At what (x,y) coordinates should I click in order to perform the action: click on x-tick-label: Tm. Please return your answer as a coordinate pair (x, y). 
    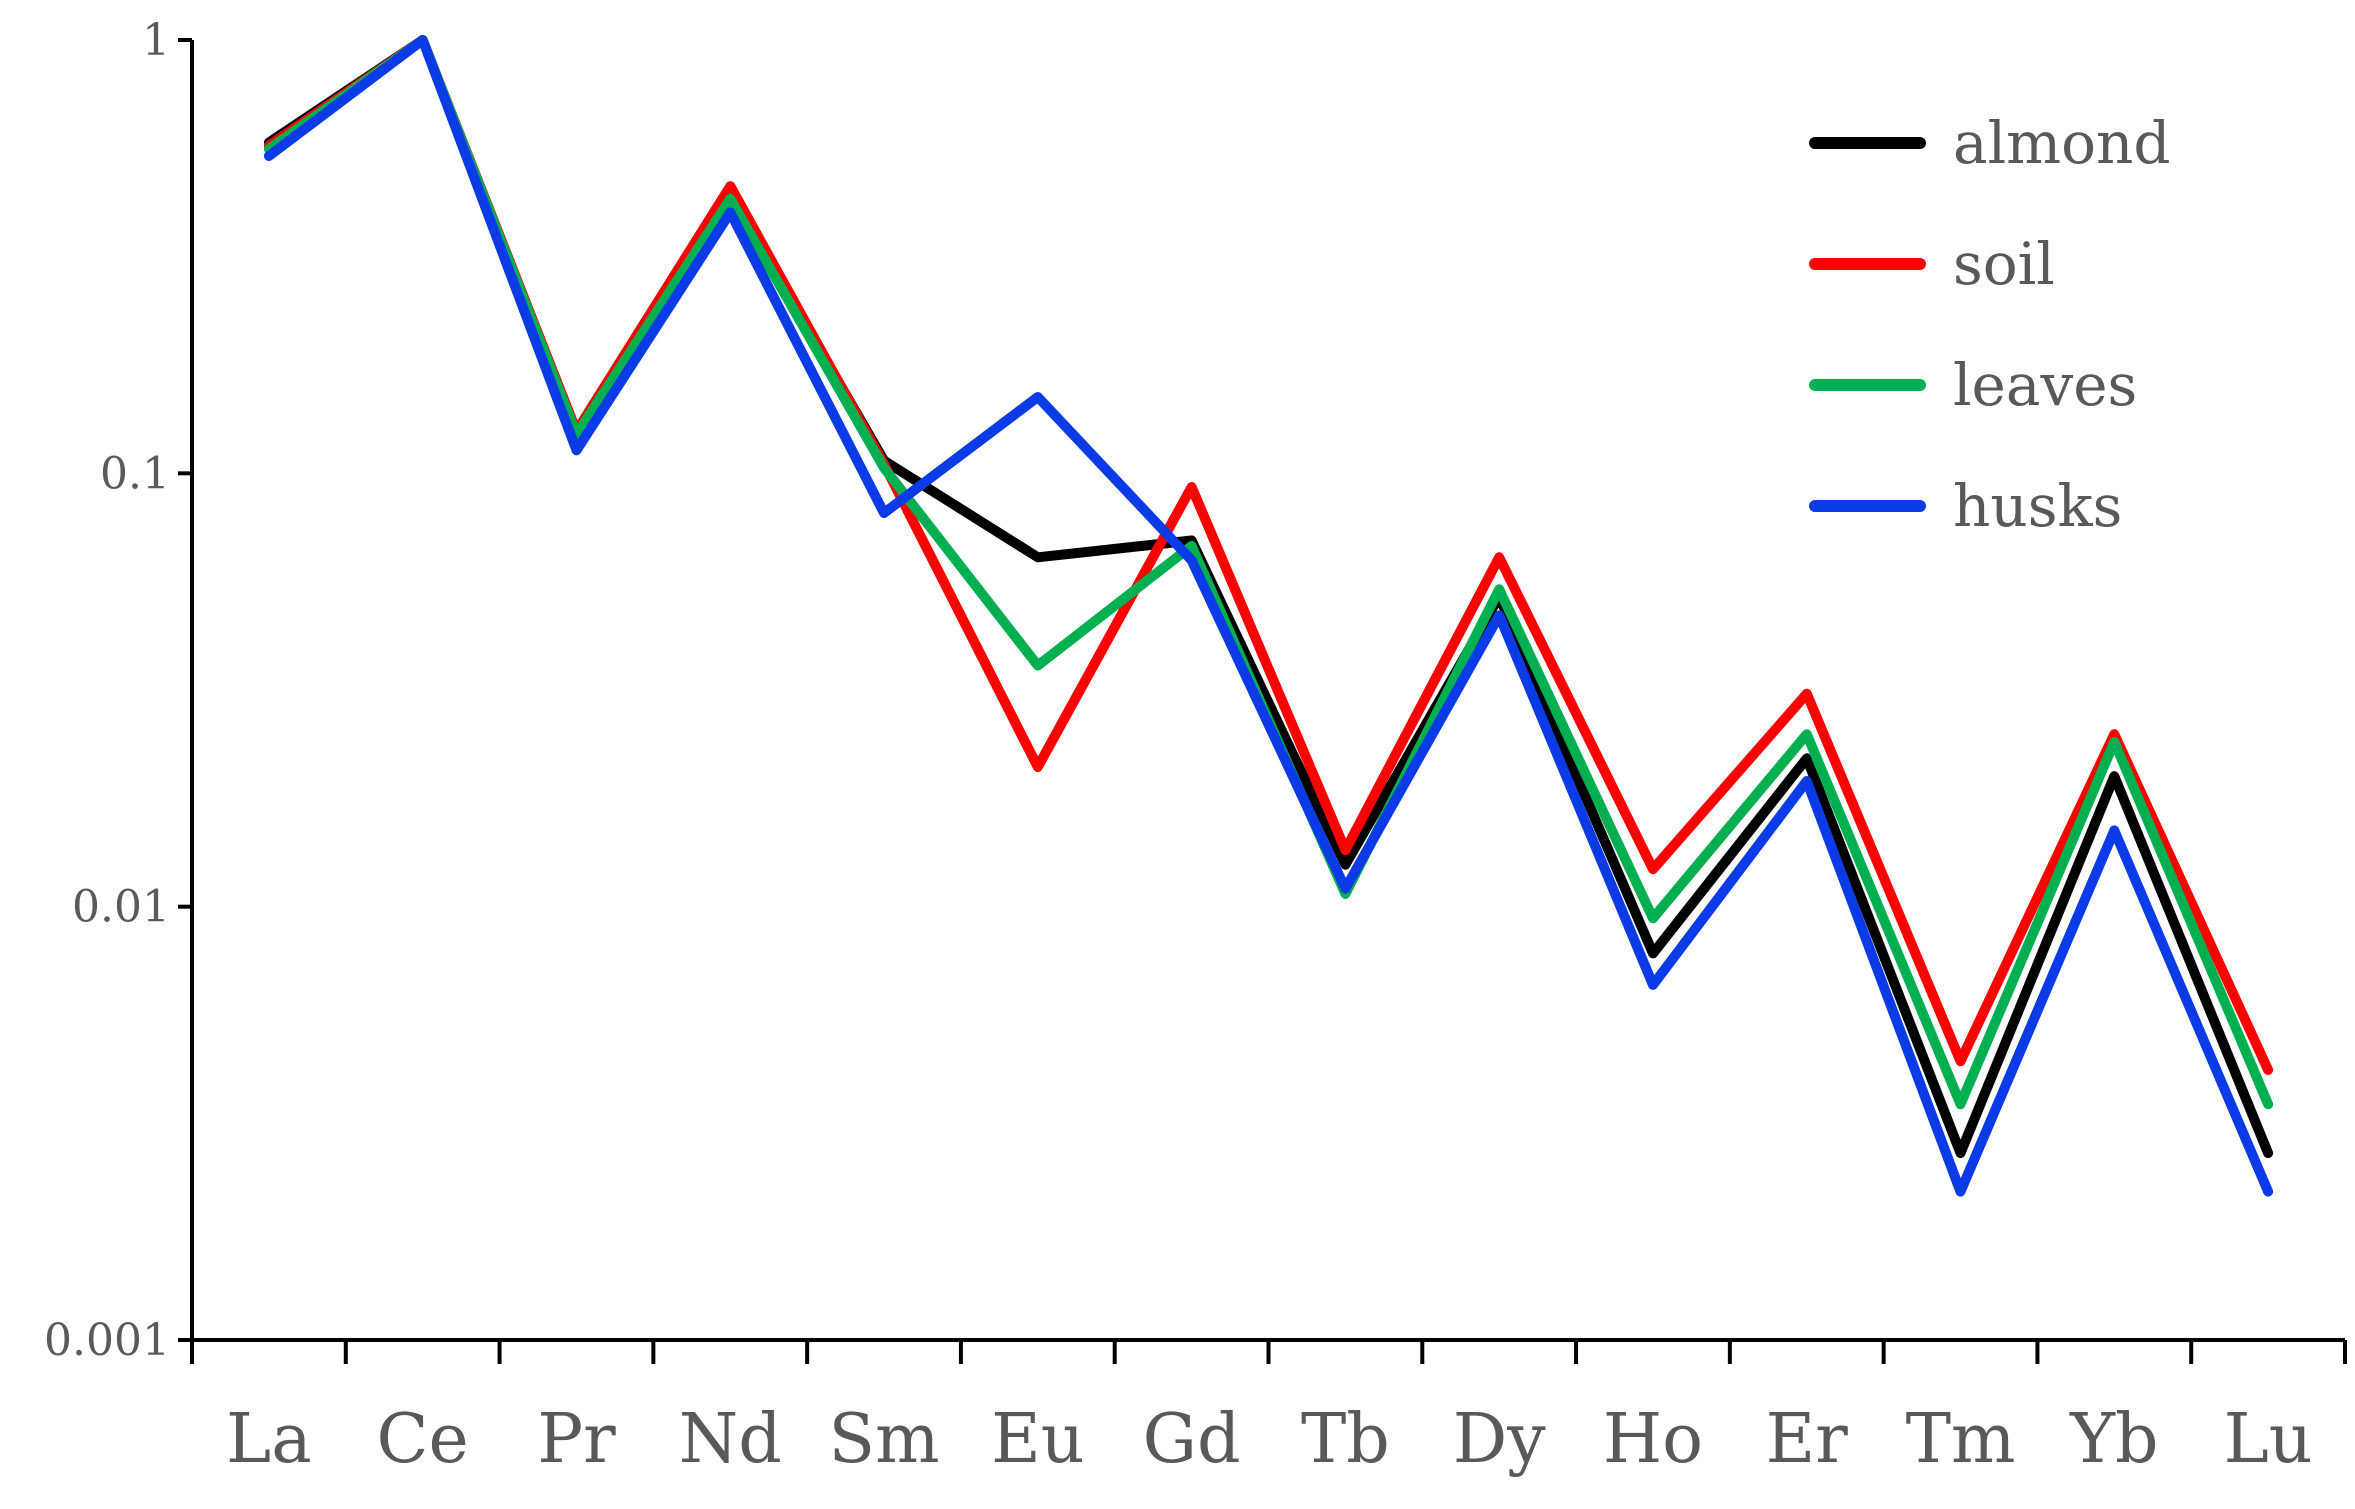
    Looking at the image, I should click on (1961, 1439).